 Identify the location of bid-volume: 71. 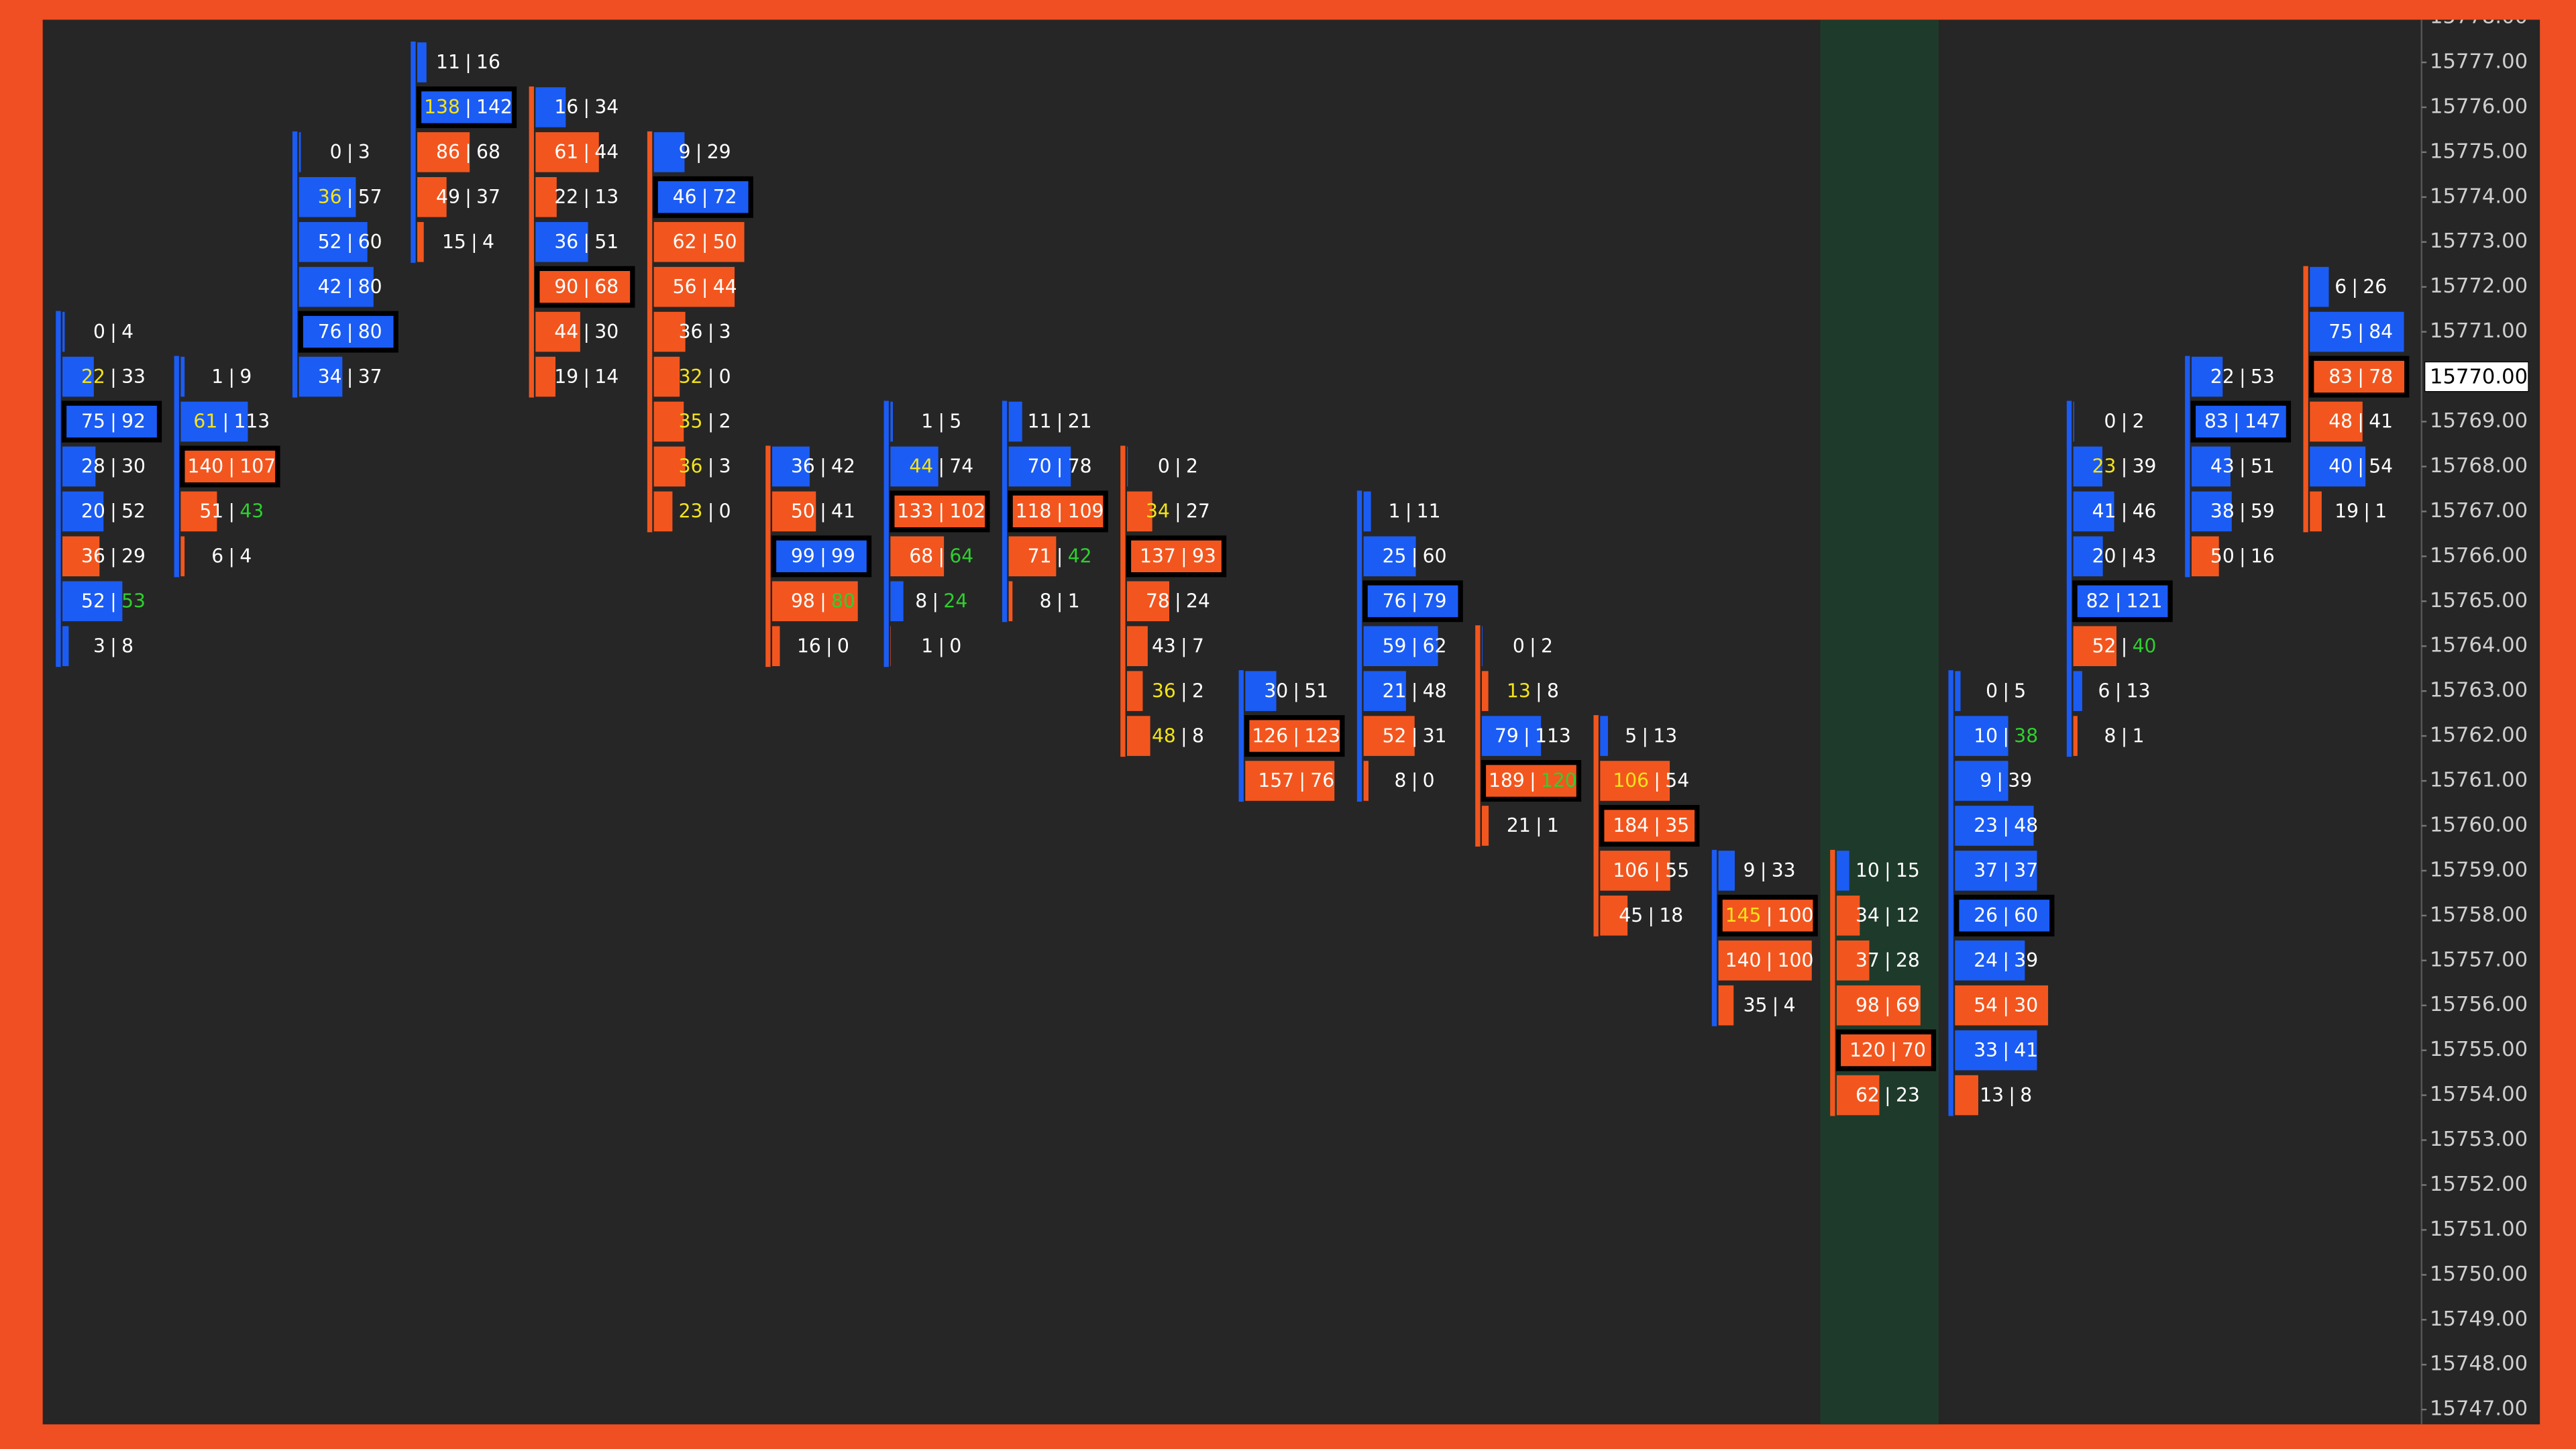
(1040, 556).